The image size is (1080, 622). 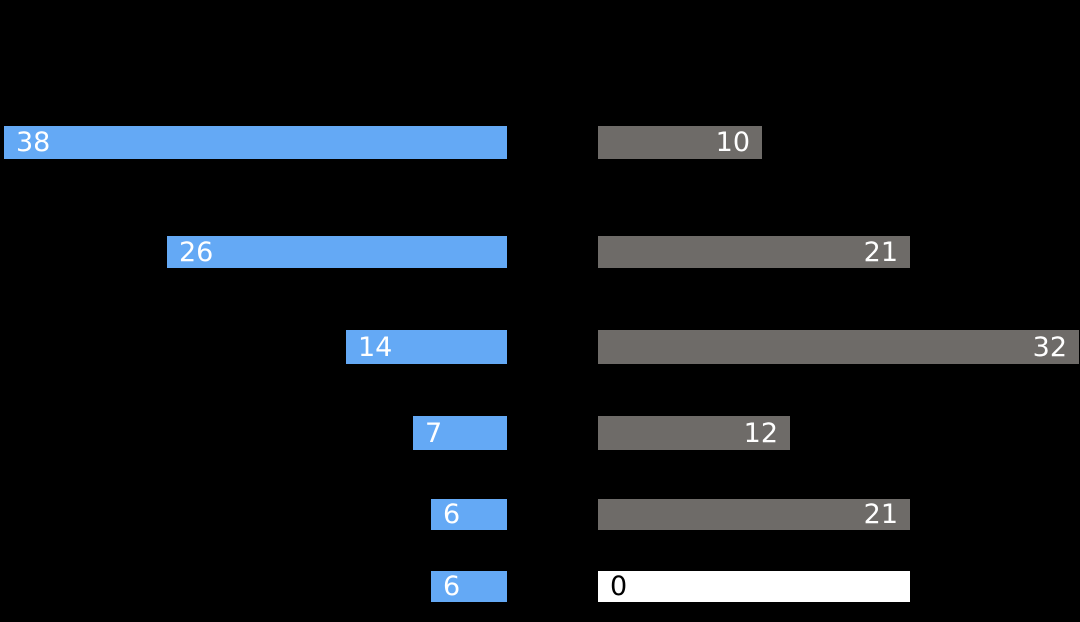 I want to click on left-bar: 26, so click(x=337, y=252).